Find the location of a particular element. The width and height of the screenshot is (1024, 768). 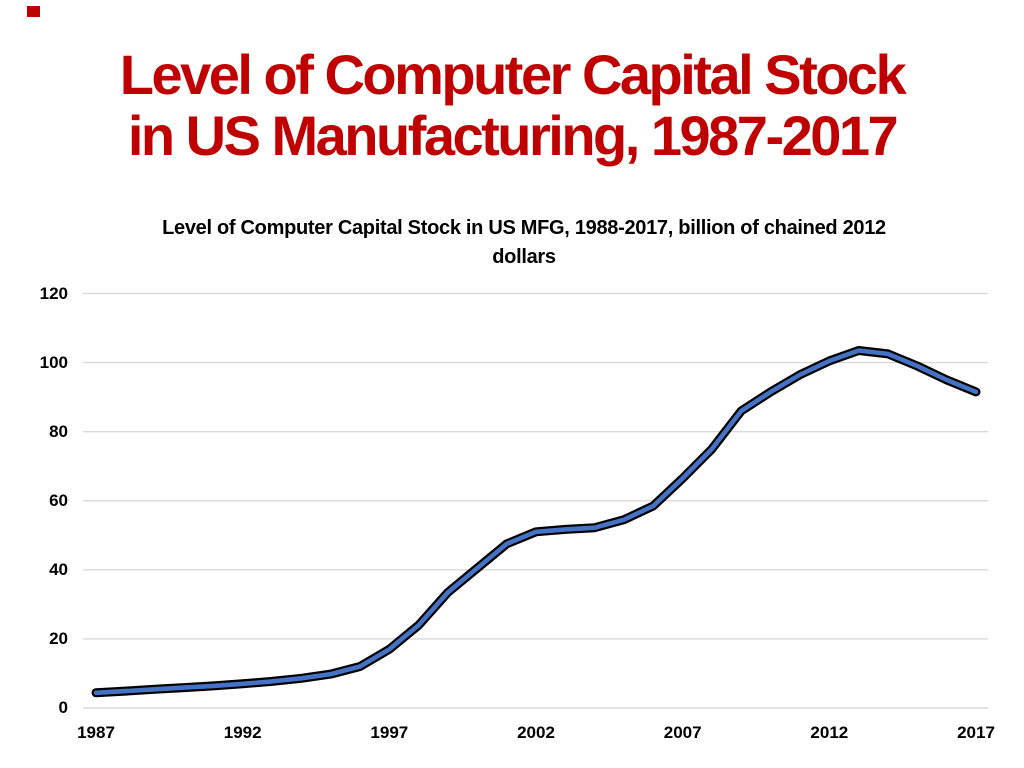

slide-title-line1: Level of Computer Capital Stock is located at coordinates (513, 74).